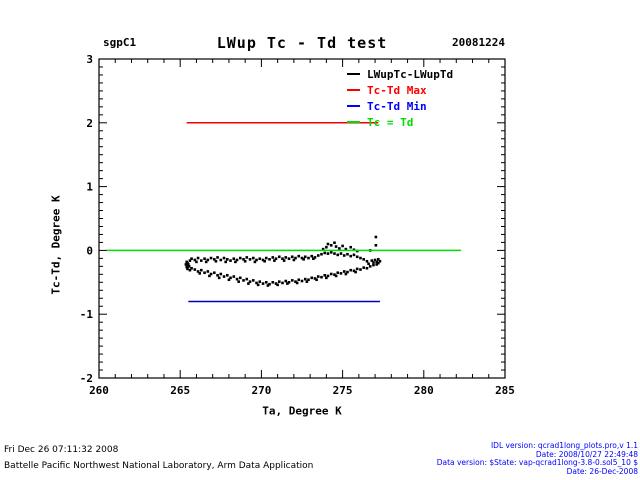 This screenshot has height=480, width=640. Describe the element at coordinates (397, 106) in the screenshot. I see `legend-label: Tc-Td Min` at that location.